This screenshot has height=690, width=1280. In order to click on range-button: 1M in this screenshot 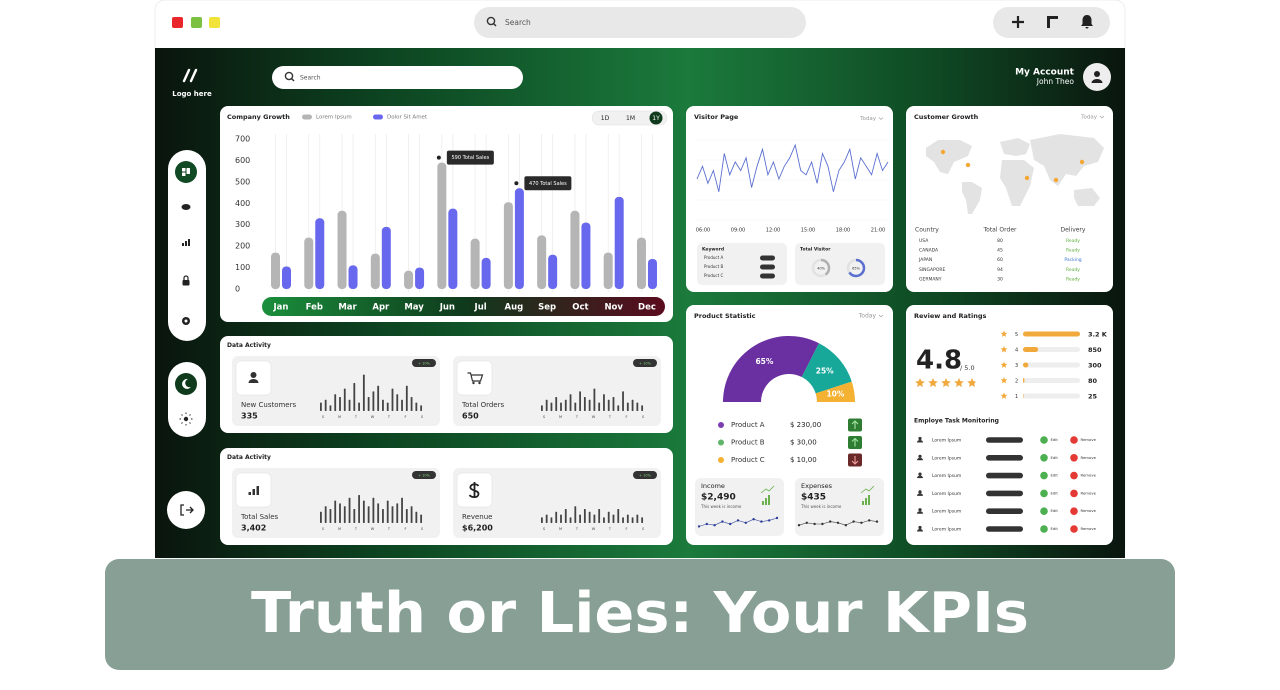, I will do `click(630, 118)`.